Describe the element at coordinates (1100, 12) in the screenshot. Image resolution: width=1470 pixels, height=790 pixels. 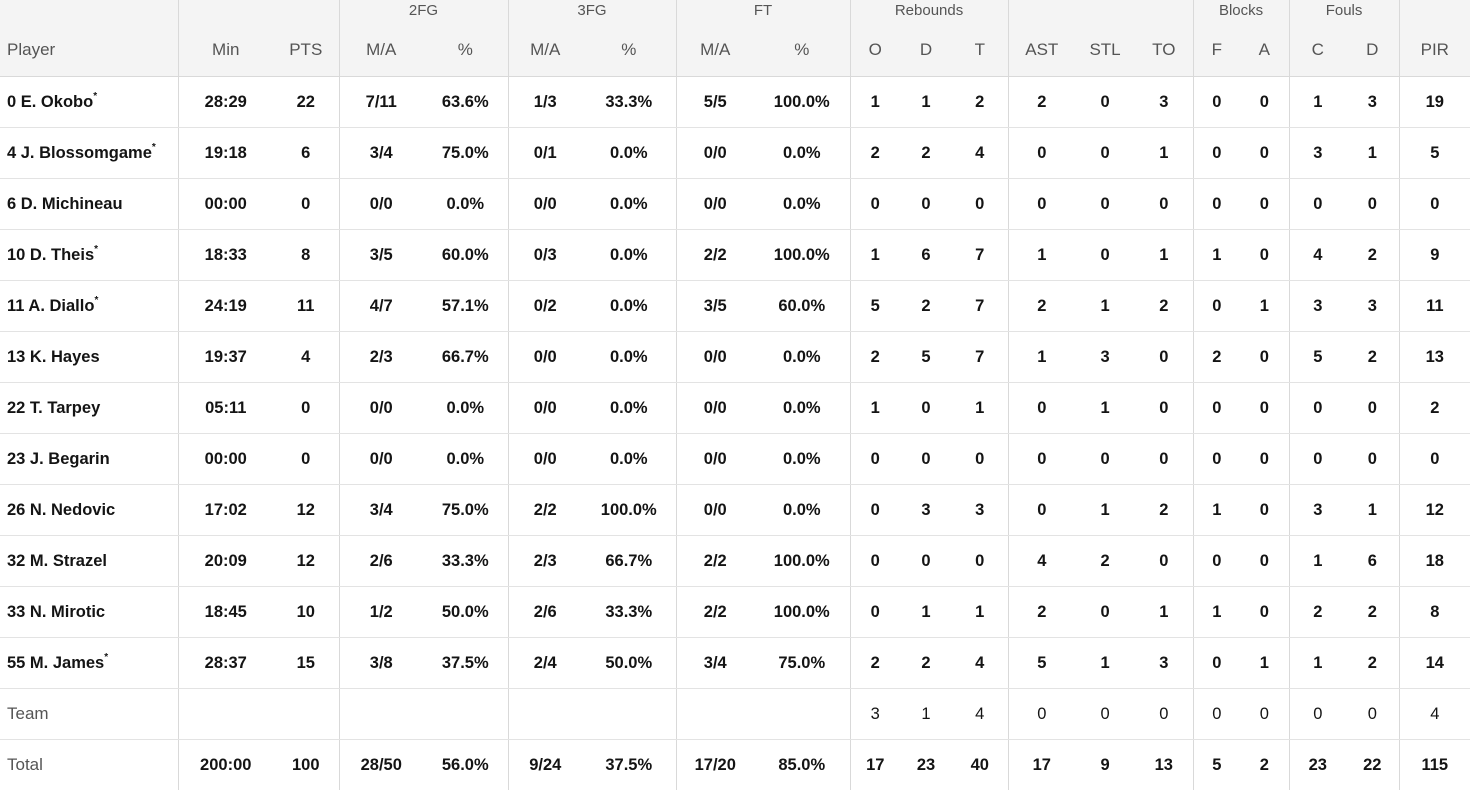
I see `group-spacer-misc` at that location.